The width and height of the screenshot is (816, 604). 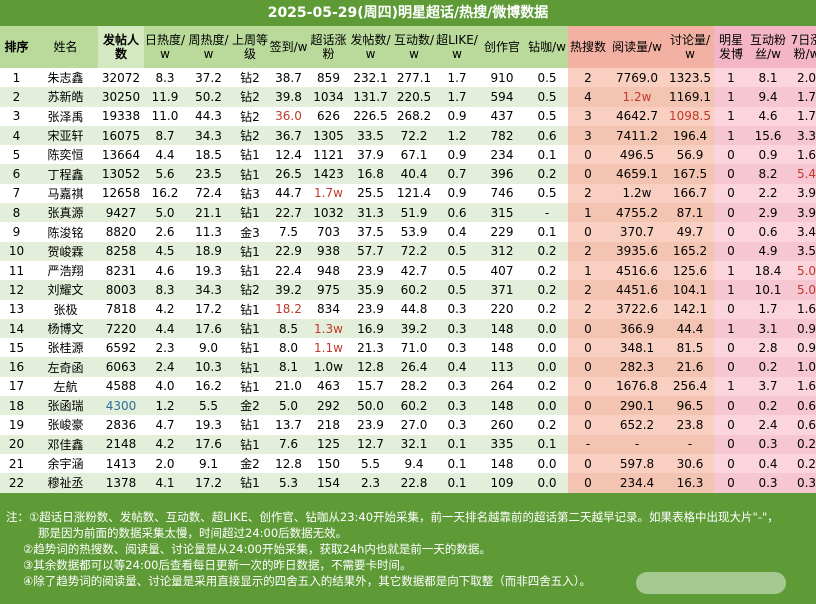 What do you see at coordinates (328, 367) in the screenshot?
I see `table-cell: 1.0w` at bounding box center [328, 367].